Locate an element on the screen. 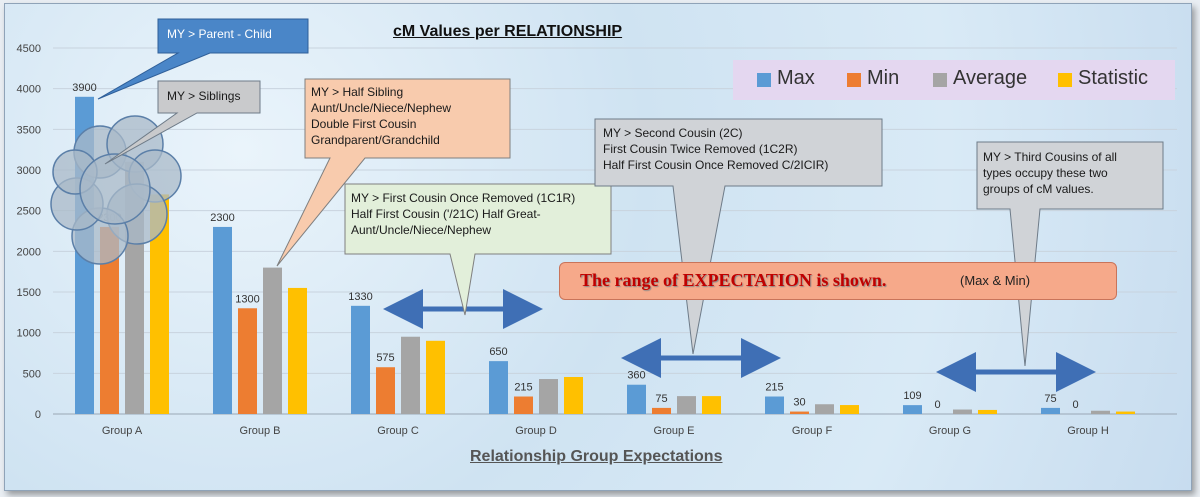 The height and width of the screenshot is (497, 1200). data-label: 1300 is located at coordinates (247, 299).